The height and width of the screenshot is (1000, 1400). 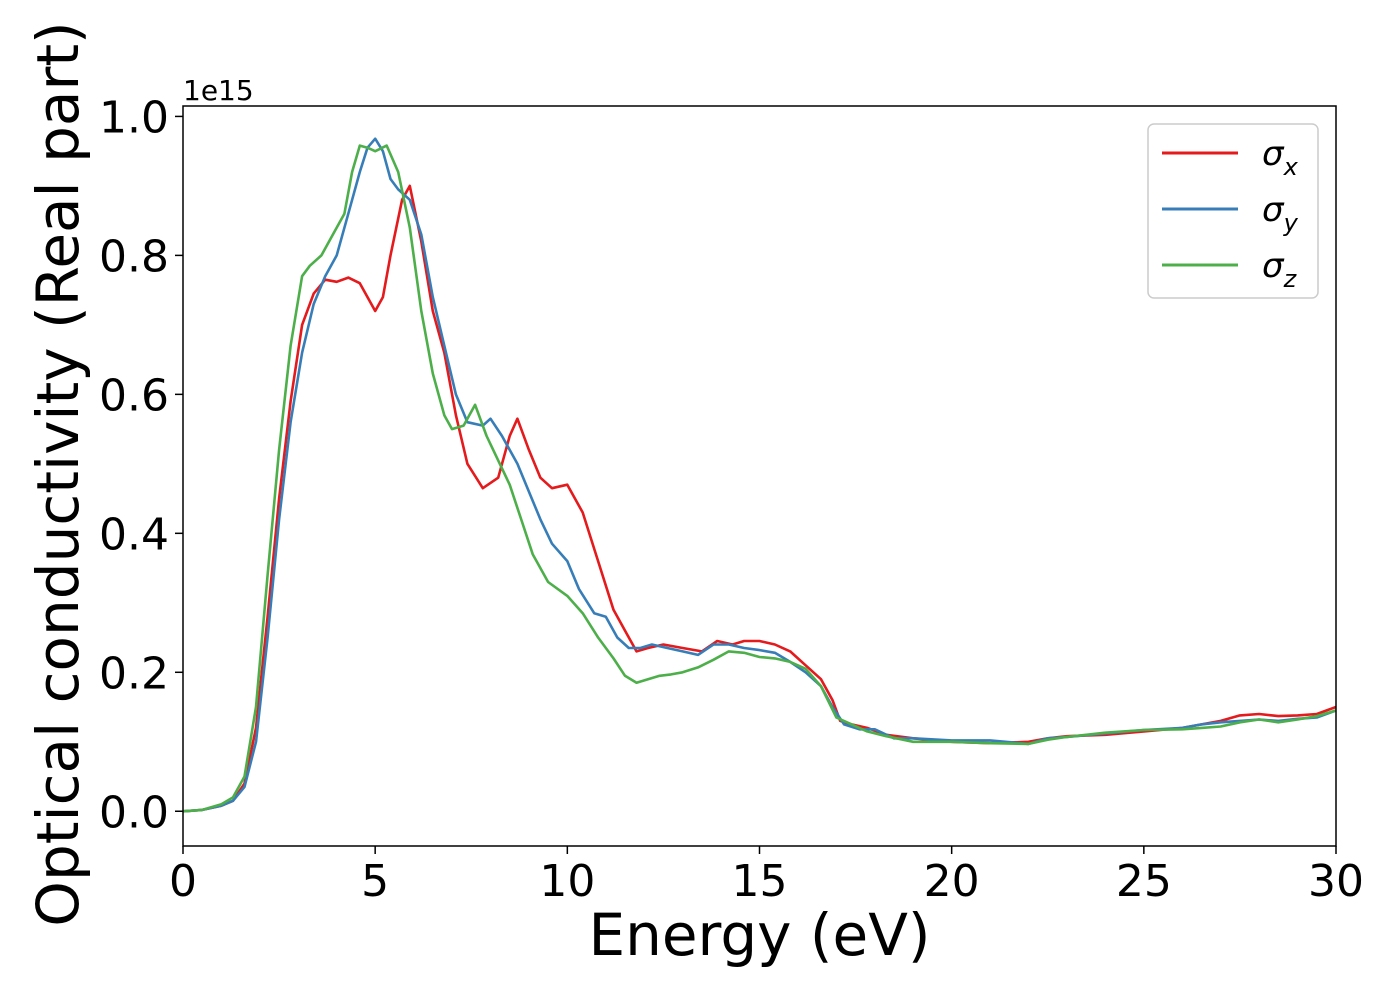 What do you see at coordinates (759, 935) in the screenshot?
I see `x-axis-title: Energy (eV)` at bounding box center [759, 935].